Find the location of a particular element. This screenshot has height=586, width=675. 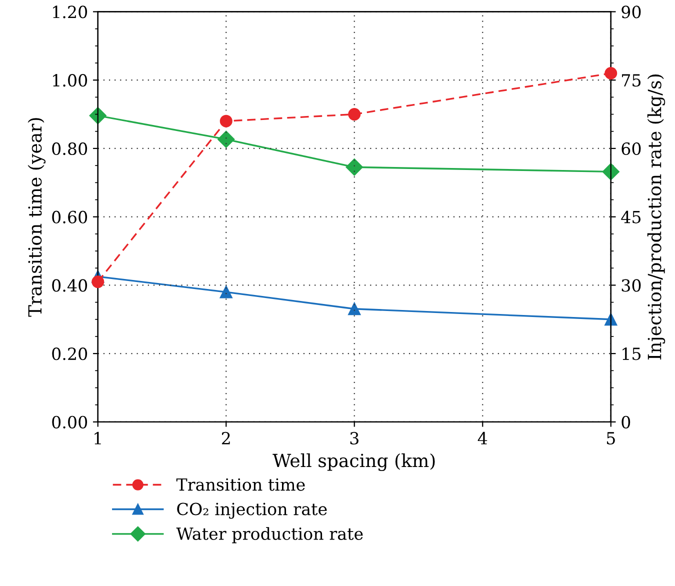

y-tick-label: 0.20 is located at coordinates (70, 354).